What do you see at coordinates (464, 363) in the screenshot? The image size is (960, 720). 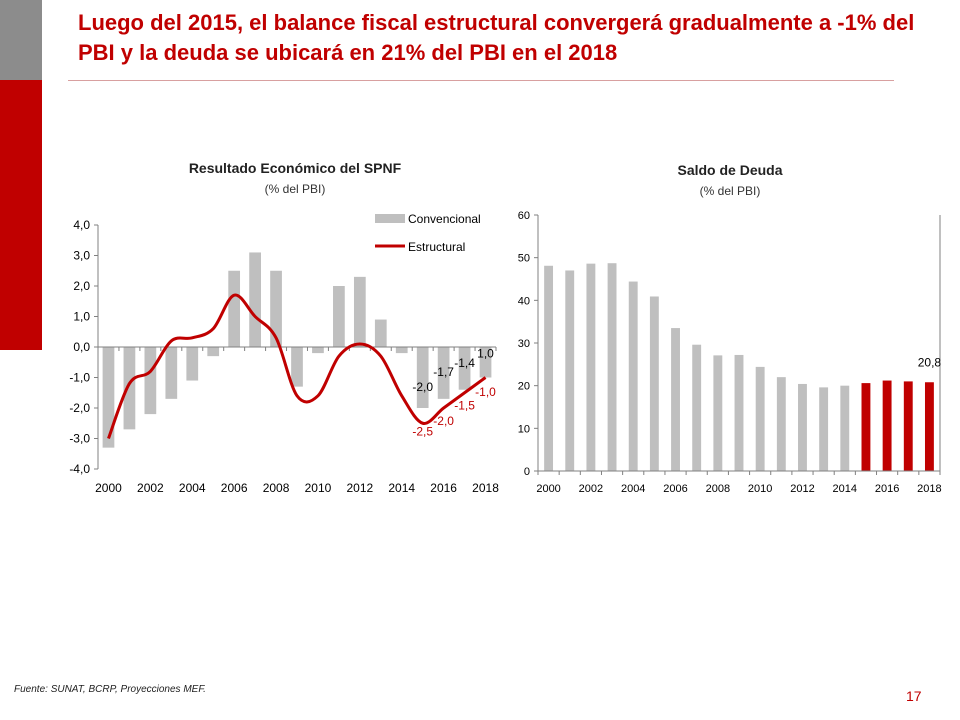 I see `chart1-data-label: -1,4` at bounding box center [464, 363].